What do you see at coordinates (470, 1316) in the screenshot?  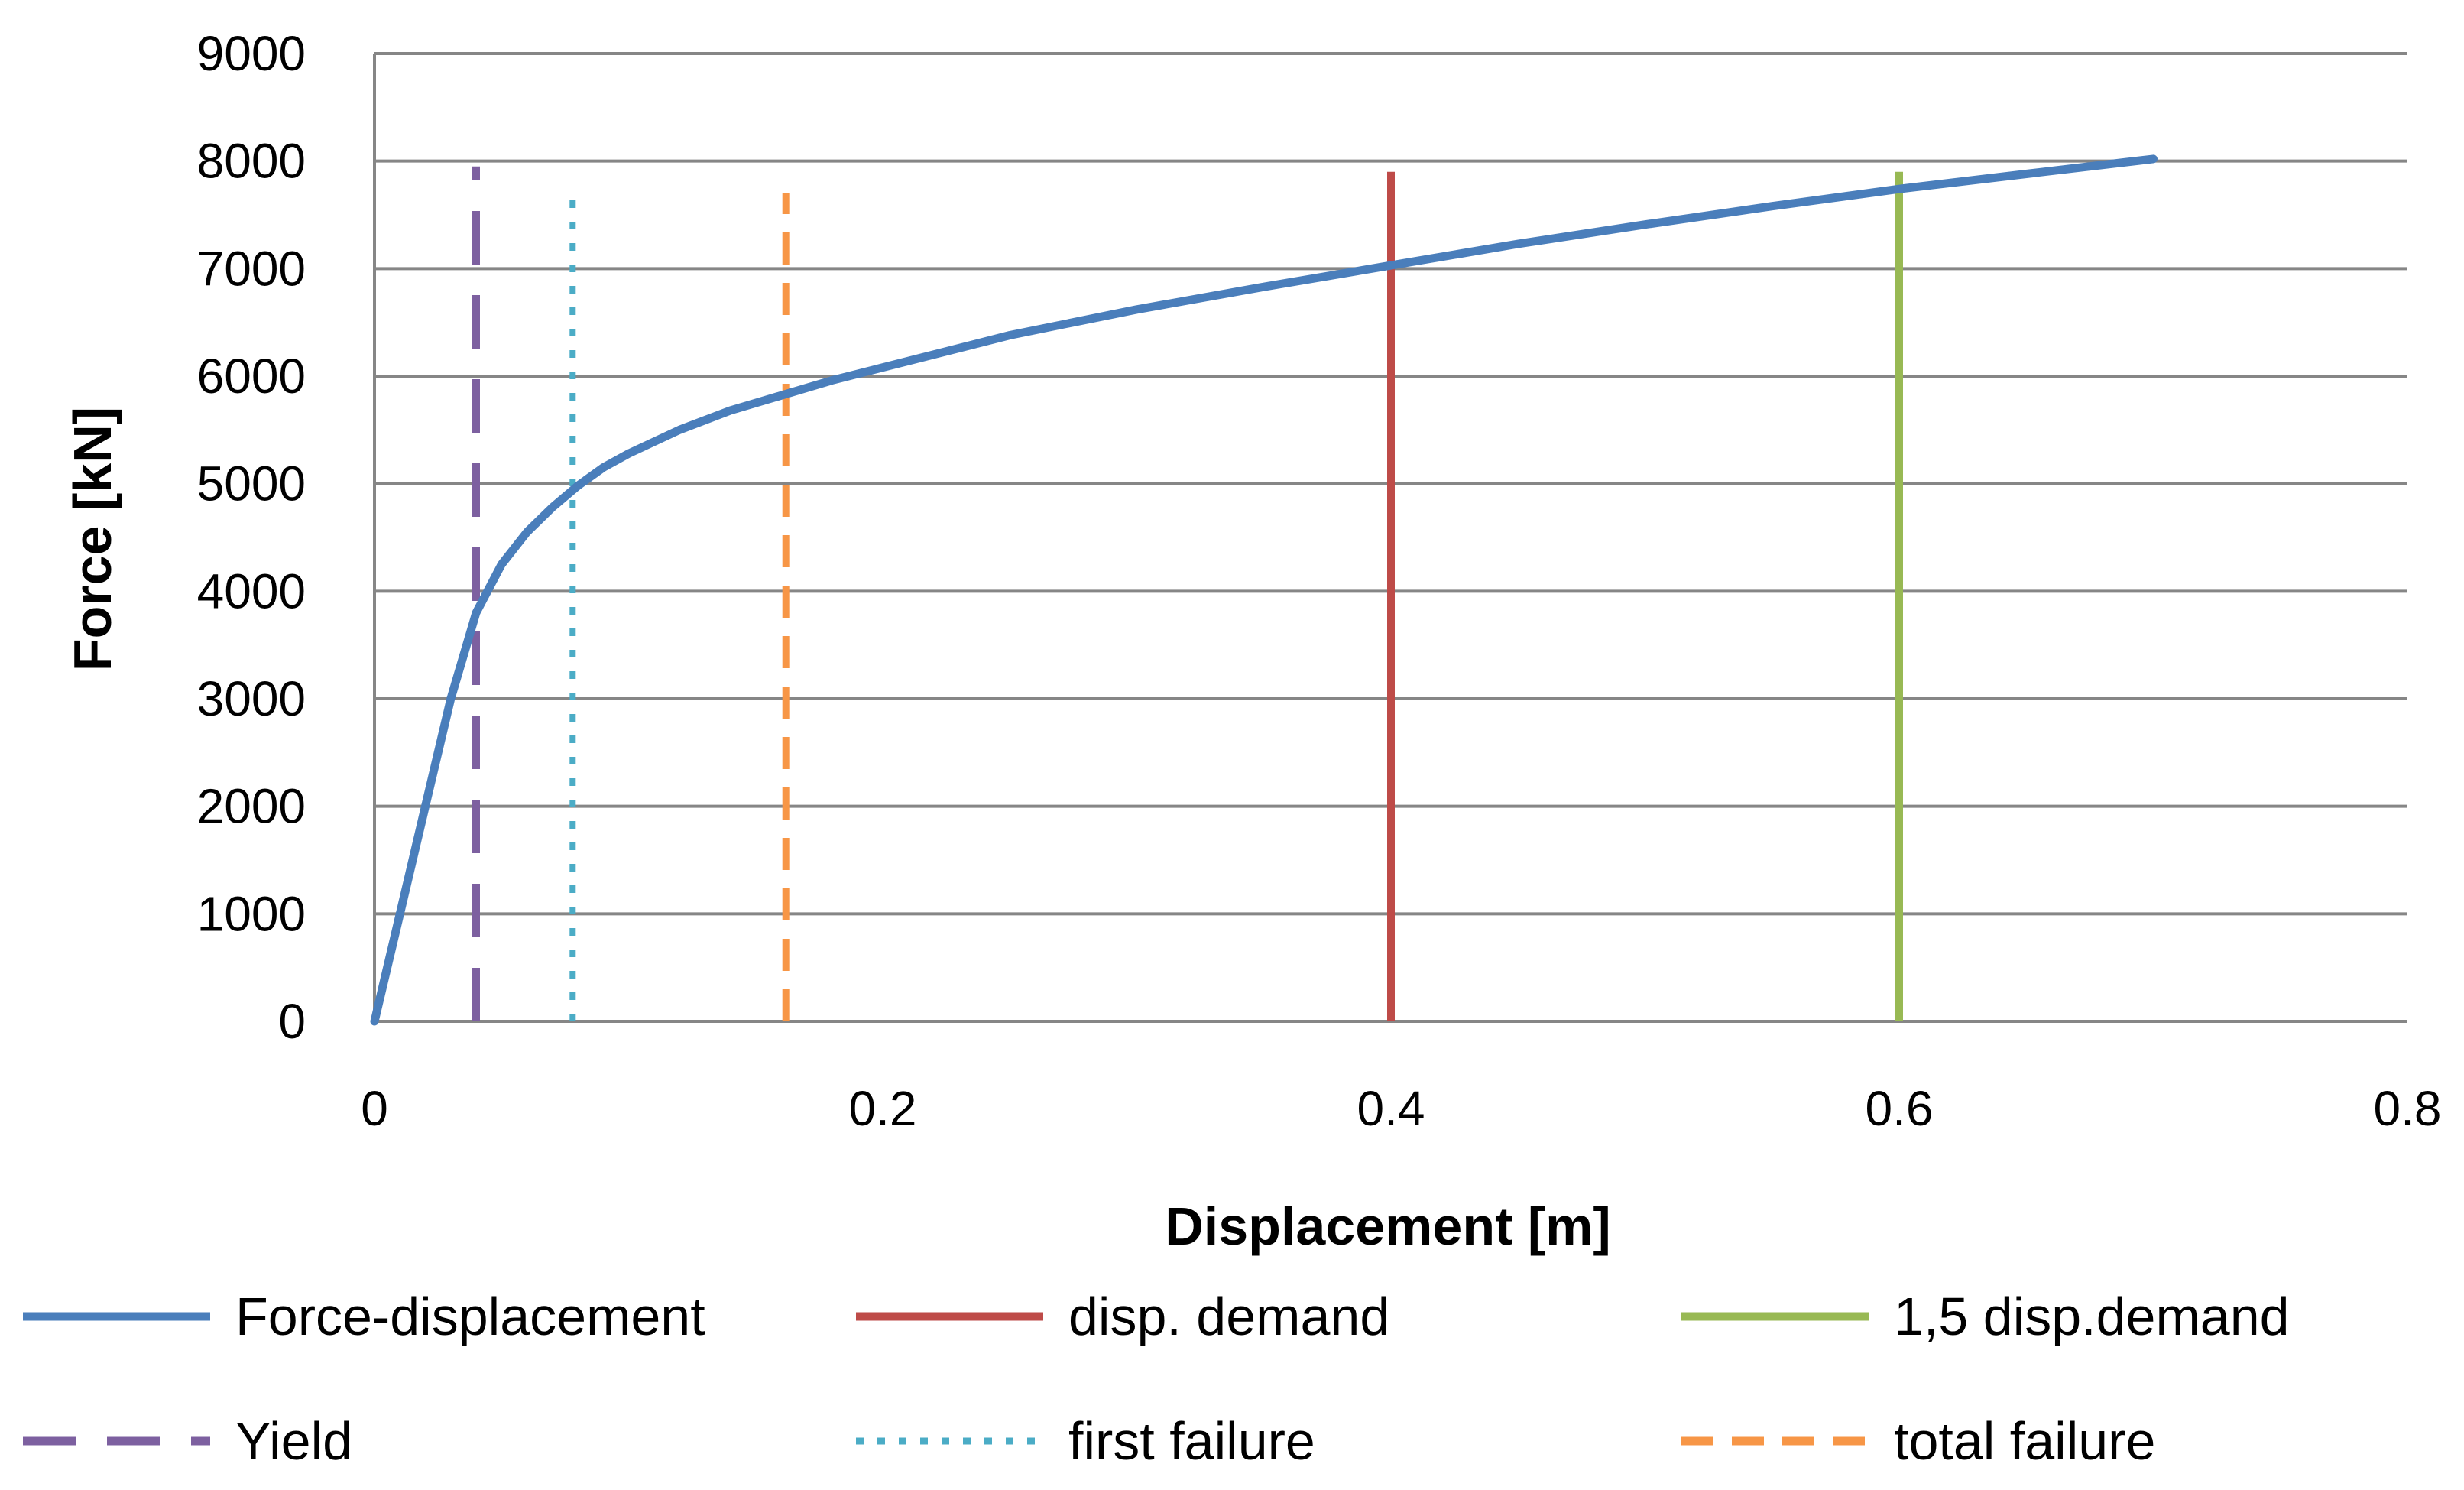 I see `legend-label: Force-displacement` at bounding box center [470, 1316].